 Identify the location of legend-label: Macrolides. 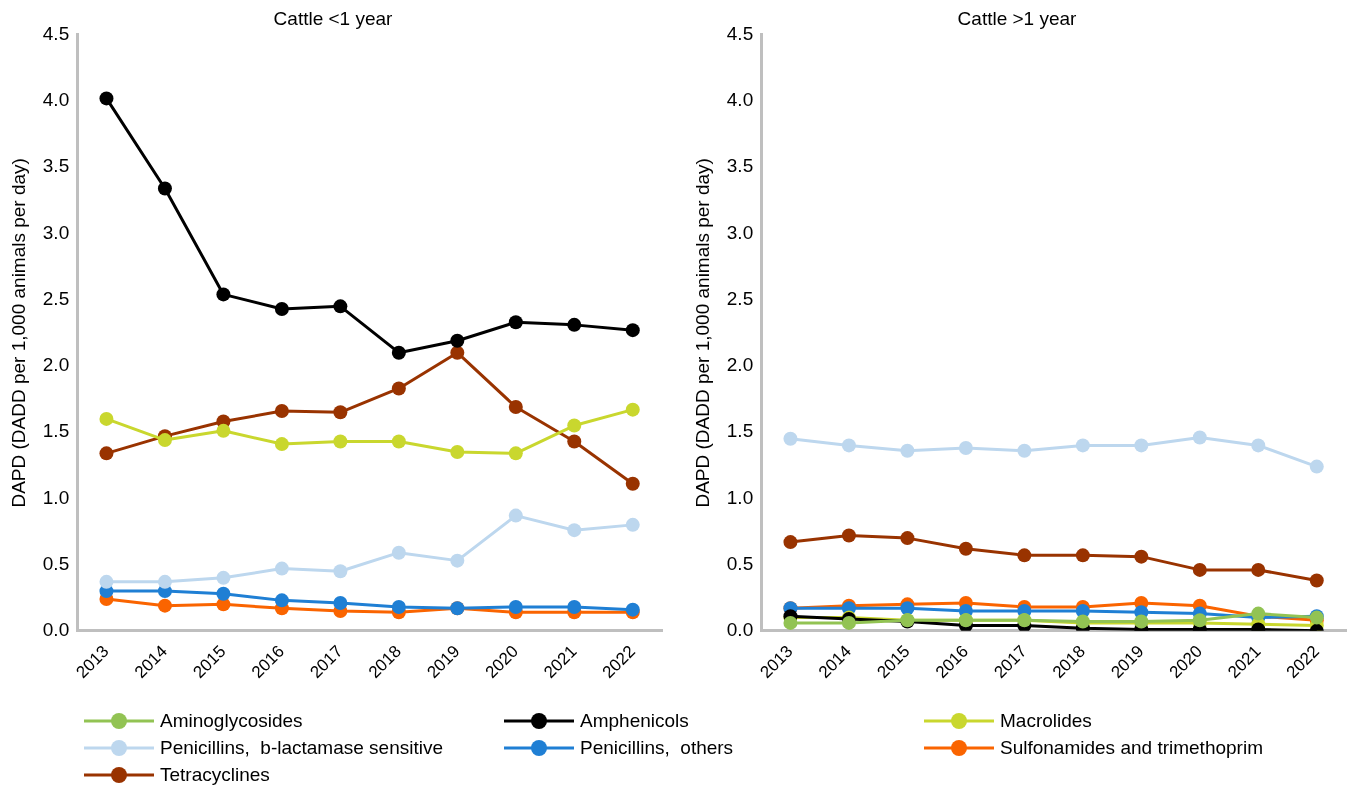
(1046, 720).